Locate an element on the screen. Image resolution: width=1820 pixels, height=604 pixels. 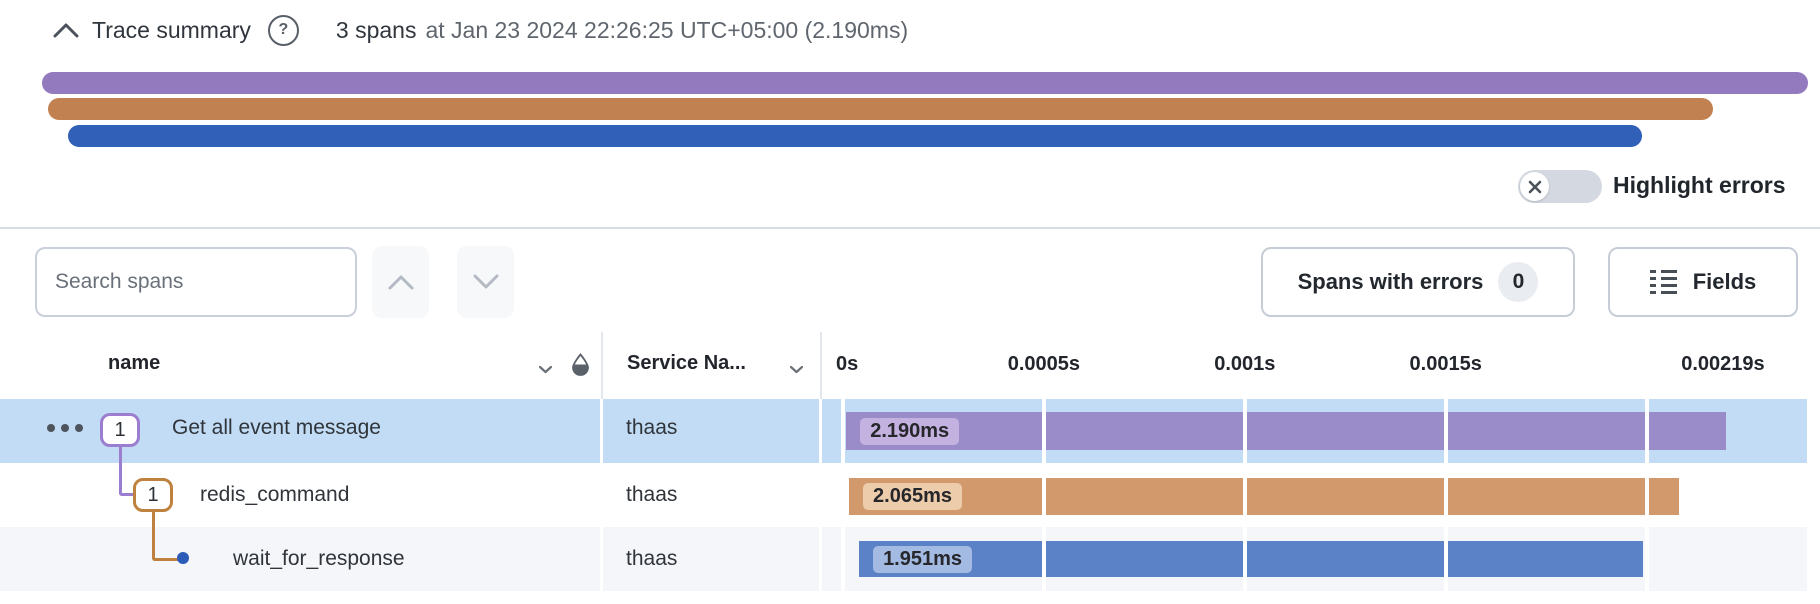
span-count: 3 spans is located at coordinates (376, 29).